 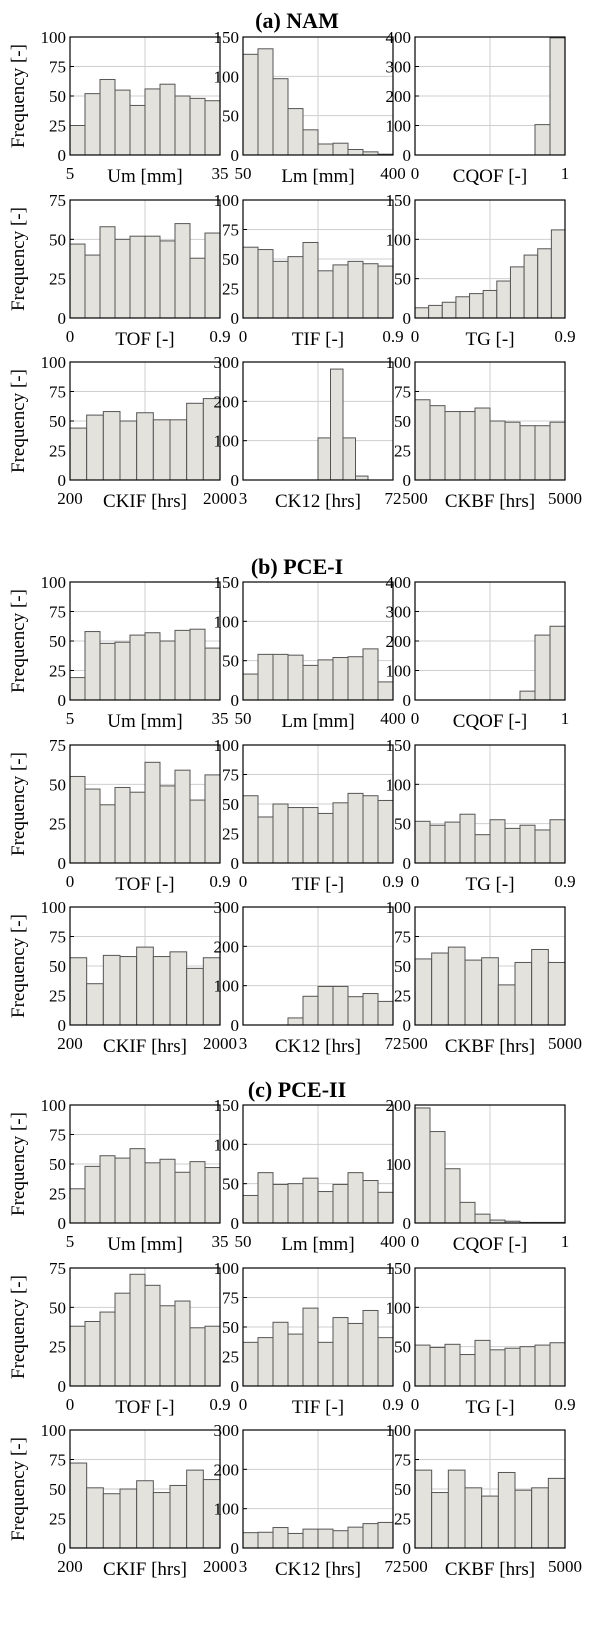 I want to click on histogram-panel: 0 25 50 75 0 0.9 TOF [-] Frequency [-], so click(x=119, y=270).